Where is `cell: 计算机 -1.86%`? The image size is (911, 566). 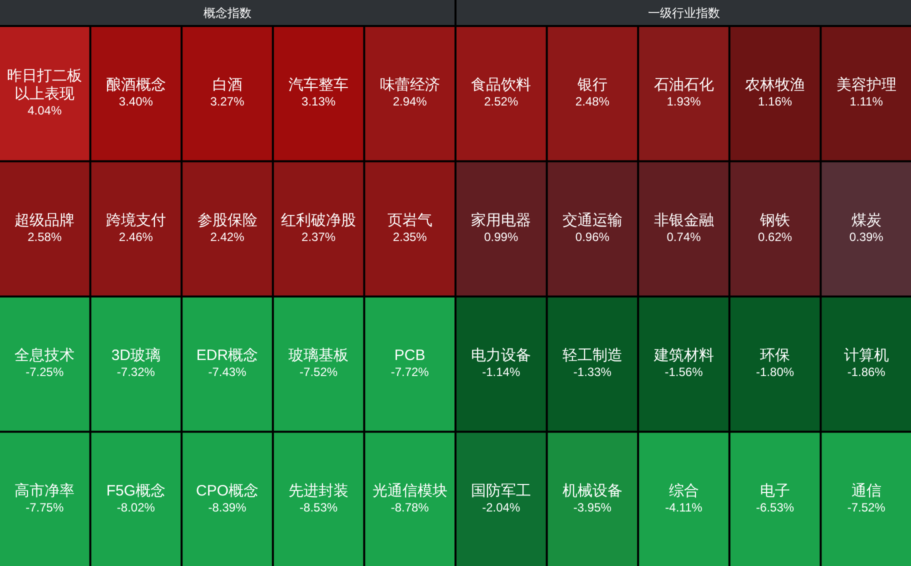 cell: 计算机 -1.86% is located at coordinates (866, 364).